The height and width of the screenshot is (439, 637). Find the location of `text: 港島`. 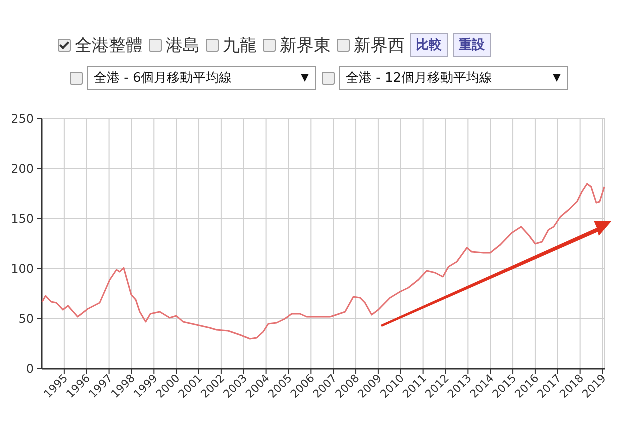

text: 港島 is located at coordinates (183, 45).